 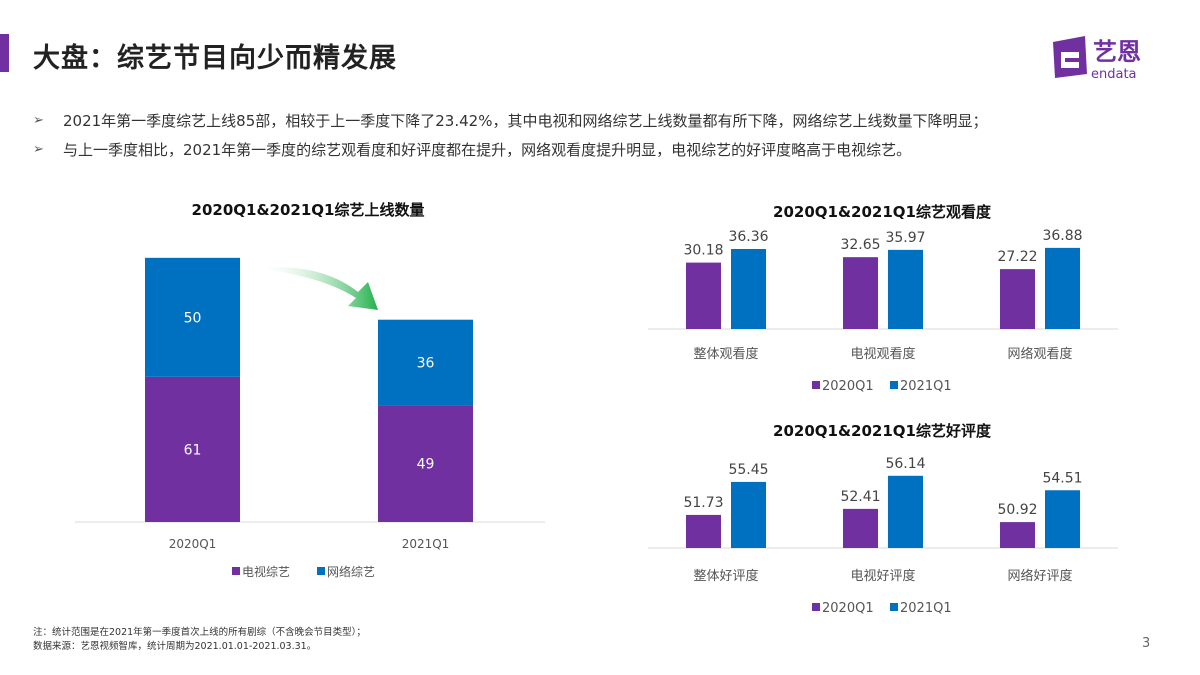 I want to click on bar-2020Q1-网络观看度, so click(x=1017, y=299).